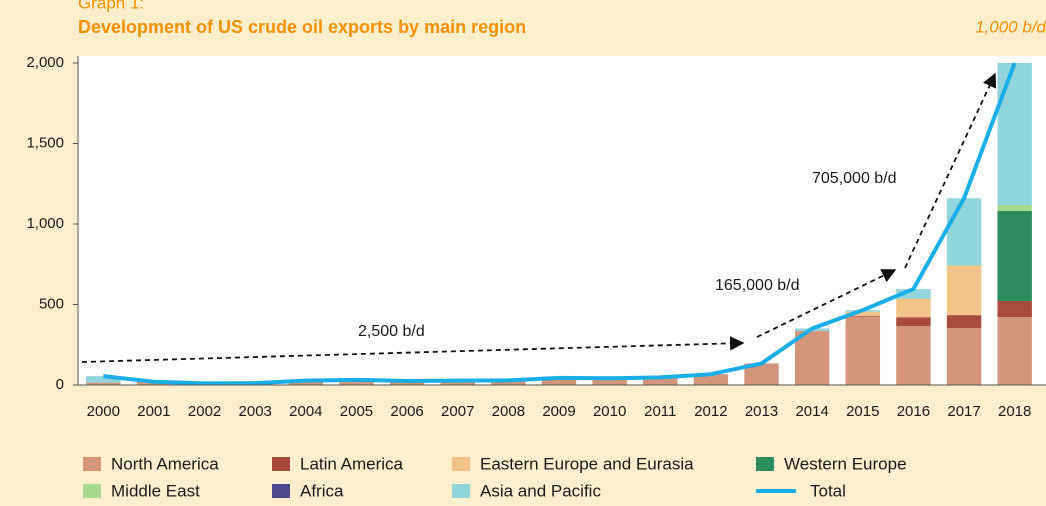  I want to click on y-tick-label: 0, so click(60, 384).